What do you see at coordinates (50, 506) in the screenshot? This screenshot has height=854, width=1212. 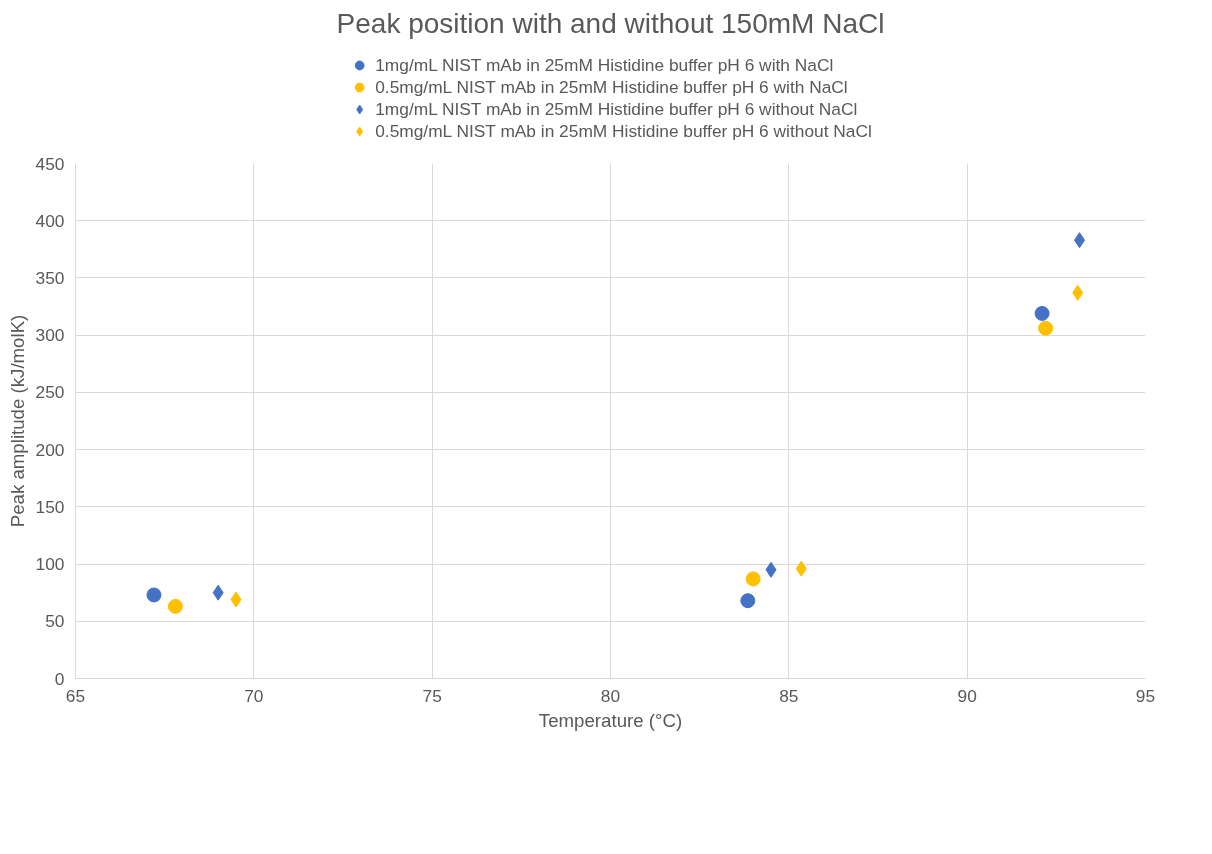 I see `y-tick-label: 150` at bounding box center [50, 506].